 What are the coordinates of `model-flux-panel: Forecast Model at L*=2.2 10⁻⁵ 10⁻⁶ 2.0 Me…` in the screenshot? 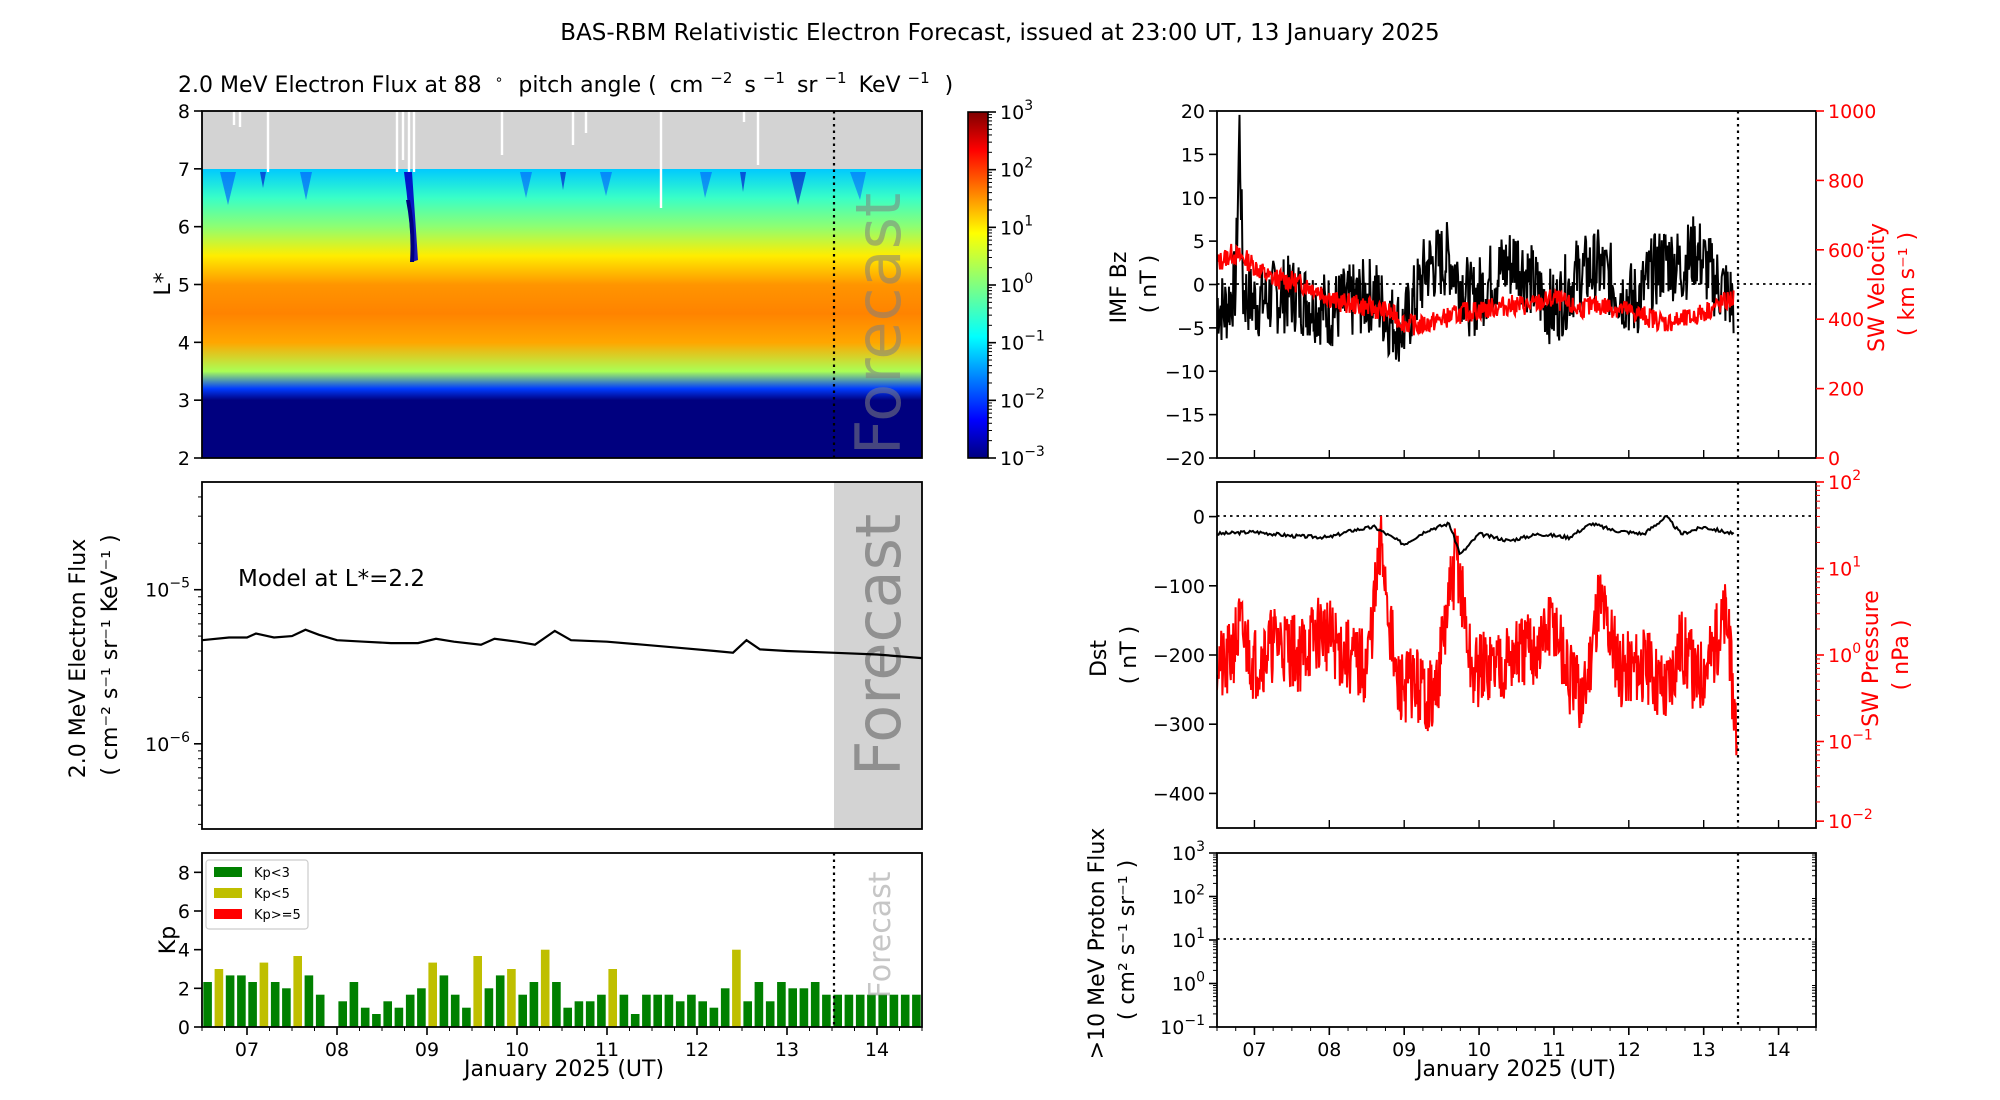 It's located at (494, 655).